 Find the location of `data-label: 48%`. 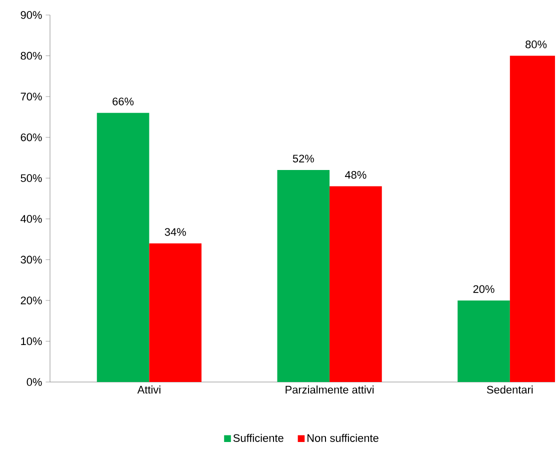

data-label: 48% is located at coordinates (355, 175).